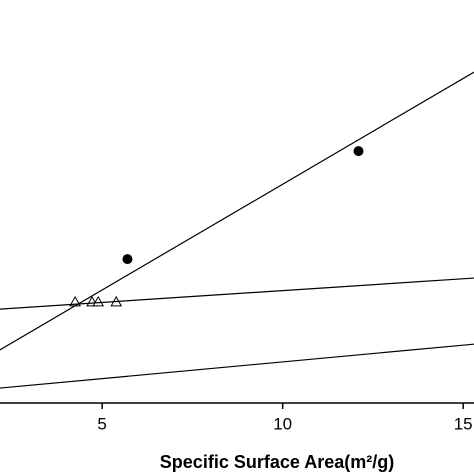  Describe the element at coordinates (463, 423) in the screenshot. I see `x-tick-label: 15` at that location.